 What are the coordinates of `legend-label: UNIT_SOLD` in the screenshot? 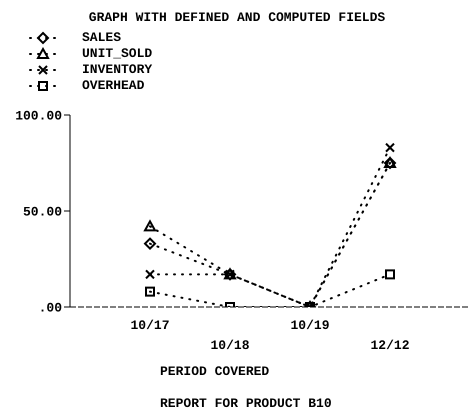 It's located at (117, 54).